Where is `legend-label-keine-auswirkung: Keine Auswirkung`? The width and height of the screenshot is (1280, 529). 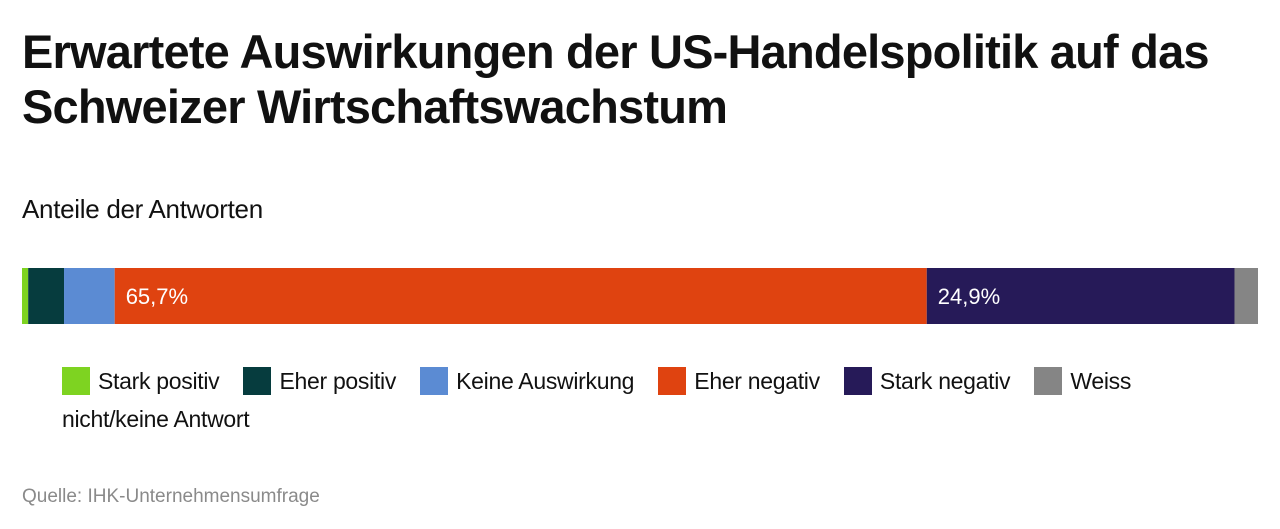 legend-label-keine-auswirkung: Keine Auswirkung is located at coordinates (545, 381).